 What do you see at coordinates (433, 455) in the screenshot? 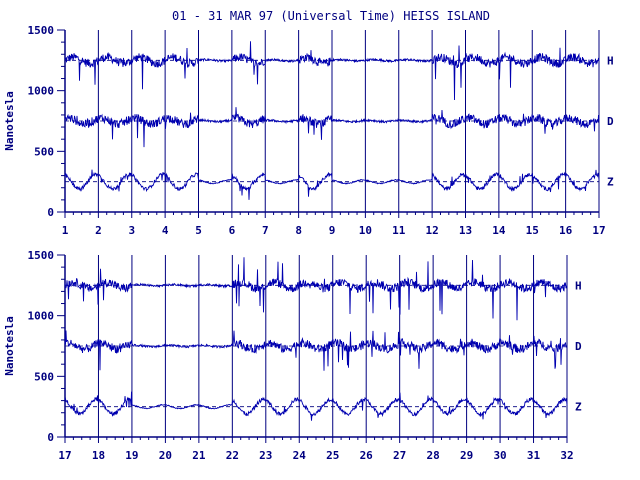
I see `x-tick-label: 28` at bounding box center [433, 455].